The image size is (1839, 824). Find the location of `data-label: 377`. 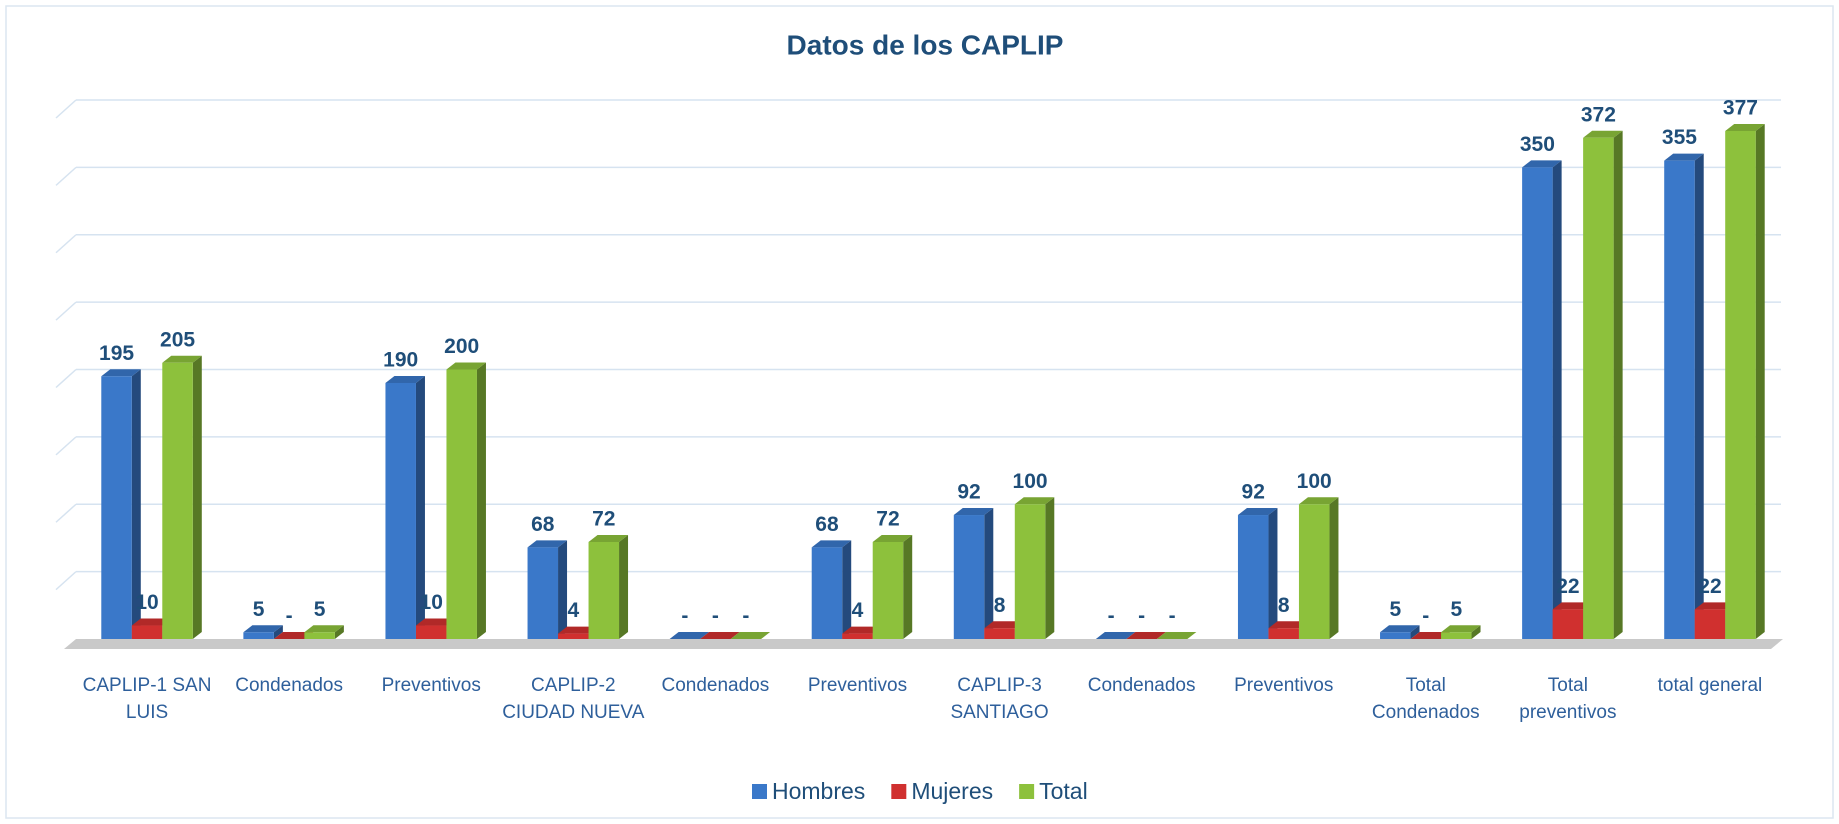

data-label: 377 is located at coordinates (1740, 108).